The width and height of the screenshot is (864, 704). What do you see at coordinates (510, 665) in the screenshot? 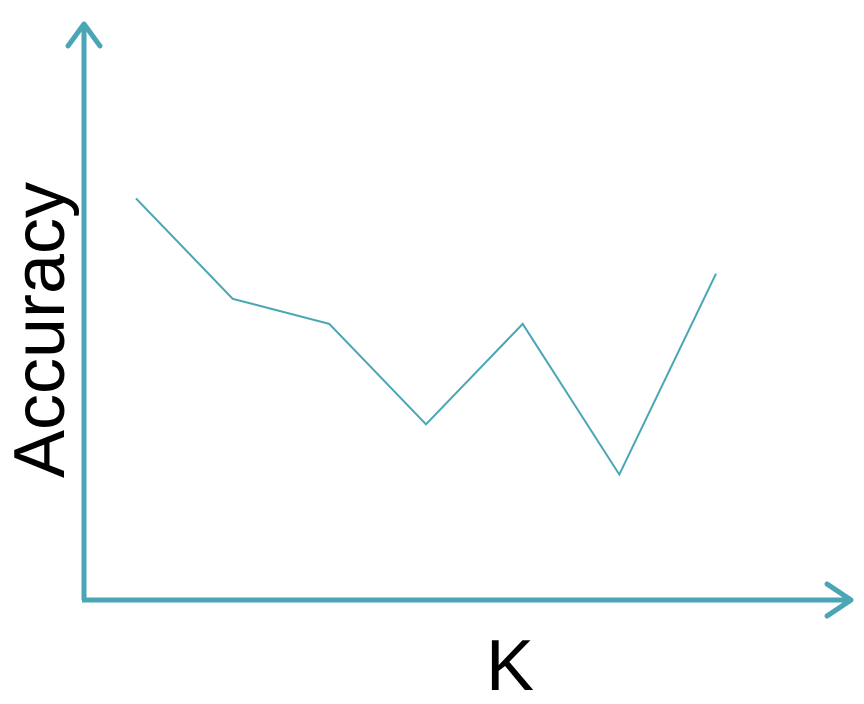
I see `x-axis-label: K` at bounding box center [510, 665].